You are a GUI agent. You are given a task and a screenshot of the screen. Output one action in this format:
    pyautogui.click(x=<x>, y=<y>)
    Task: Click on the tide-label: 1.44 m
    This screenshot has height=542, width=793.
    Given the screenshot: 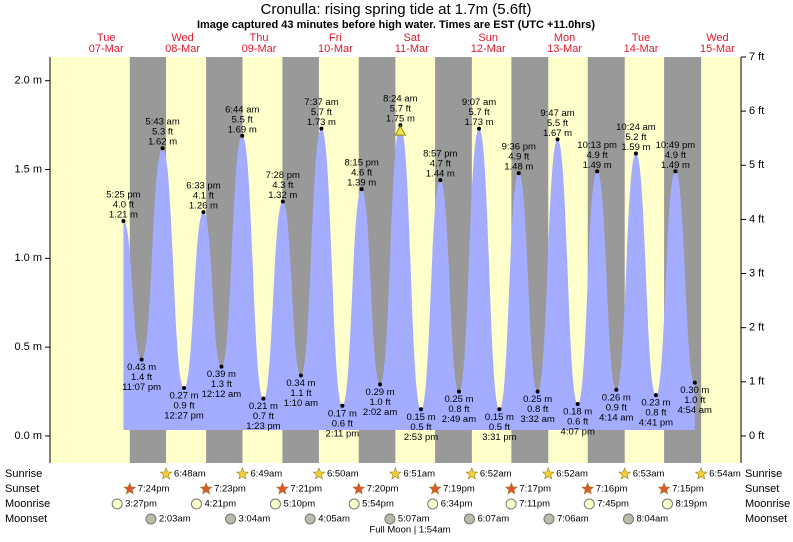 What is the action you would take?
    pyautogui.click(x=440, y=174)
    